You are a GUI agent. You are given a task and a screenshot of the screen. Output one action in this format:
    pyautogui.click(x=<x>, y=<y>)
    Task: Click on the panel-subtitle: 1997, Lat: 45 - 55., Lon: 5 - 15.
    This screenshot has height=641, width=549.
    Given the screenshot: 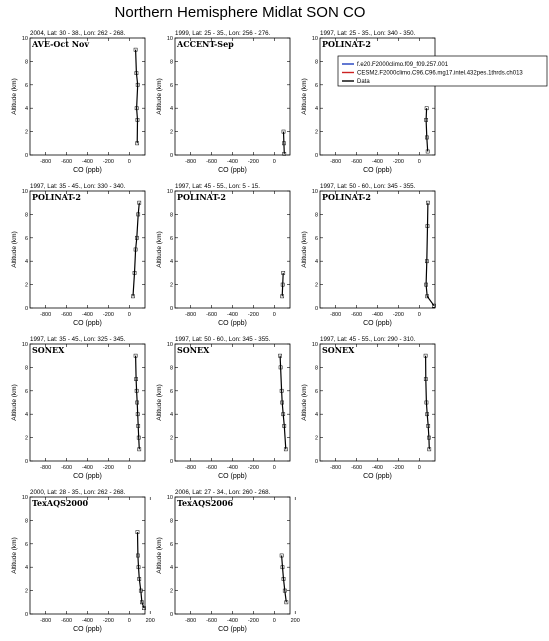 What is the action you would take?
    pyautogui.click(x=217, y=186)
    